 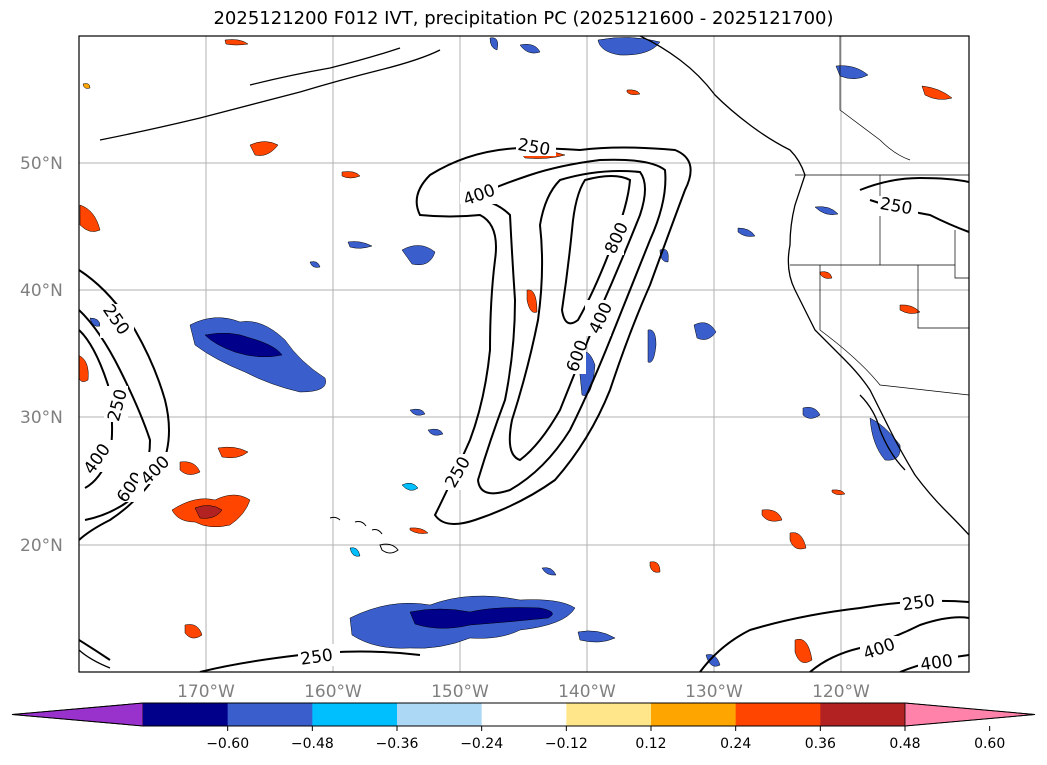 I want to click on lat-label-40n: 40°N, so click(x=41, y=291).